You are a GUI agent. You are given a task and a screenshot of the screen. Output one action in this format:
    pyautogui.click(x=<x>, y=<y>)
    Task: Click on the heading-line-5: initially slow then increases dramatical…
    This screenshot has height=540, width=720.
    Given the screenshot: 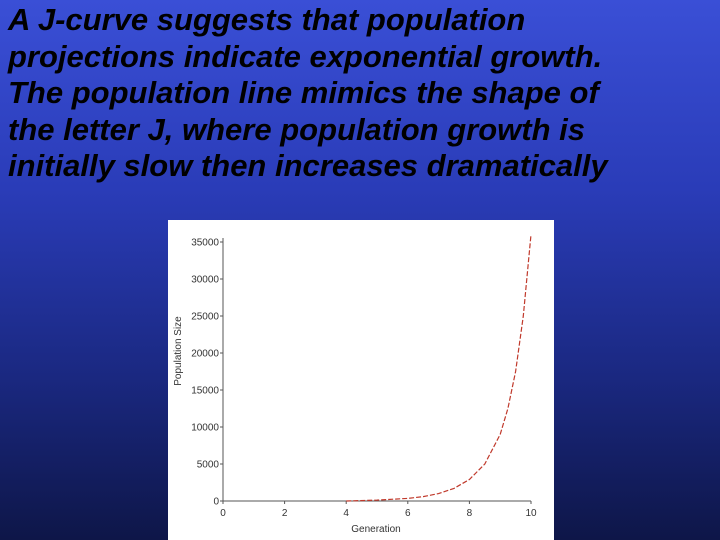 What is the action you would take?
    pyautogui.click(x=308, y=165)
    